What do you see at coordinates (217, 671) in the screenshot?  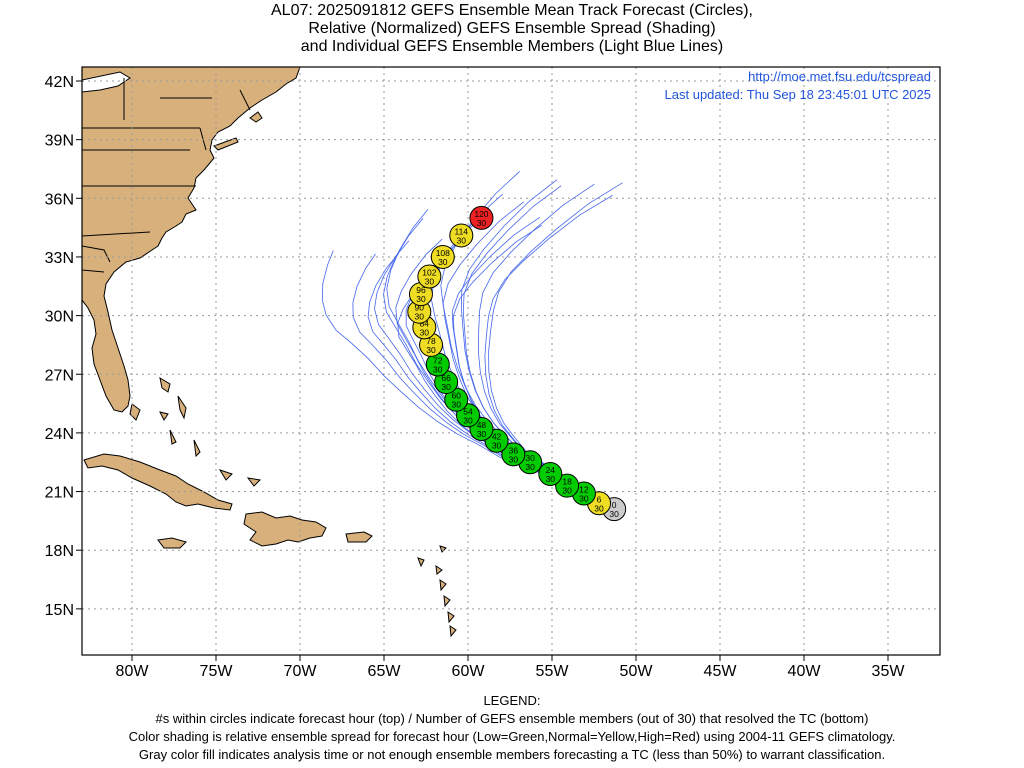 I see `lon-label: 75W` at bounding box center [217, 671].